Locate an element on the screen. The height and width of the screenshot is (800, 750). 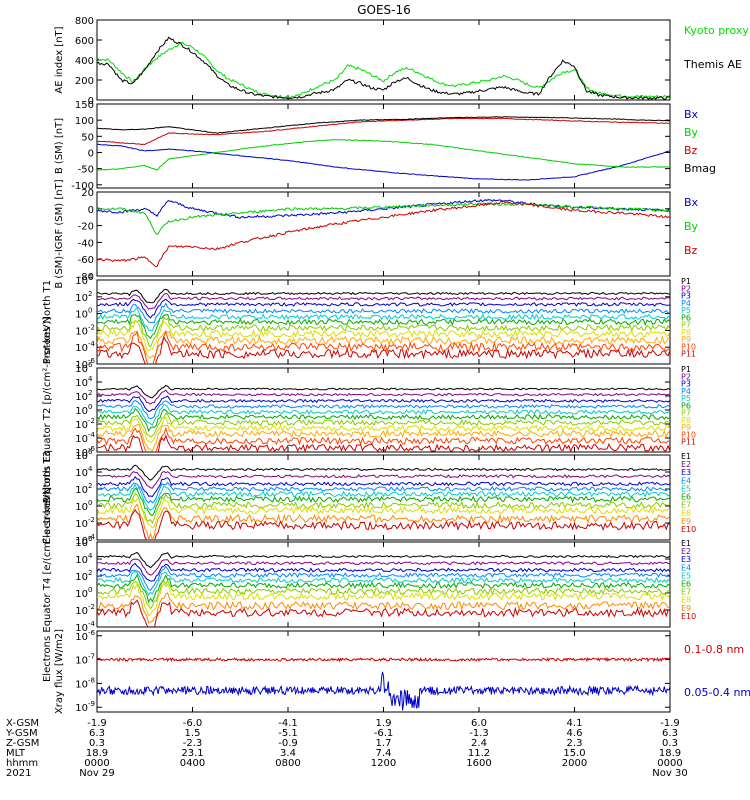
ephem-value: -6.1 is located at coordinates (384, 733).